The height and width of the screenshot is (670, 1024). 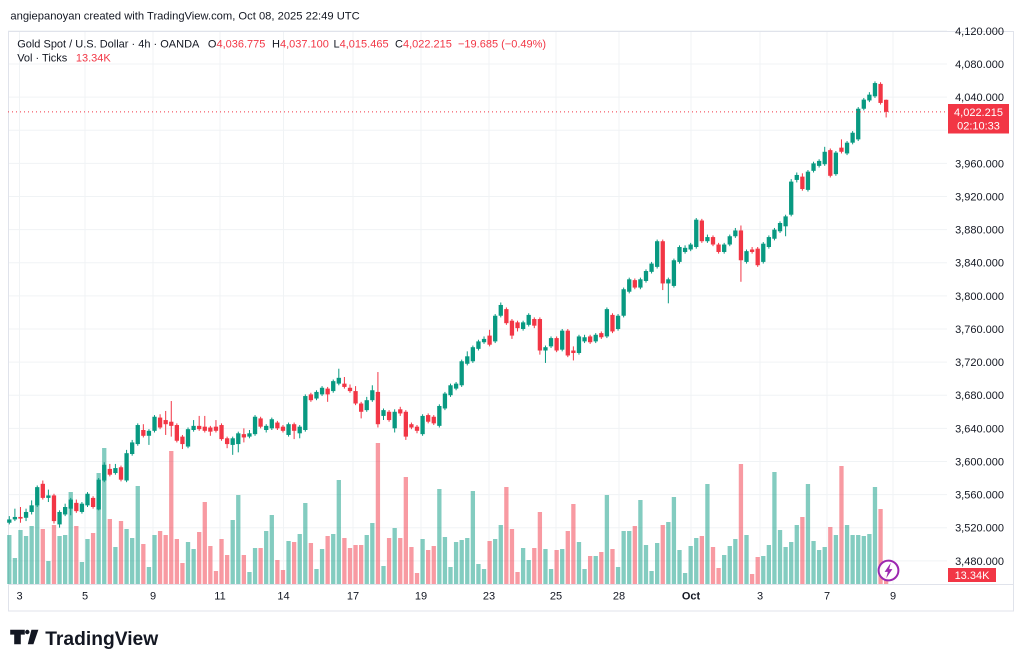 I want to click on svg-text: Vol · Ticks, so click(x=42, y=58).